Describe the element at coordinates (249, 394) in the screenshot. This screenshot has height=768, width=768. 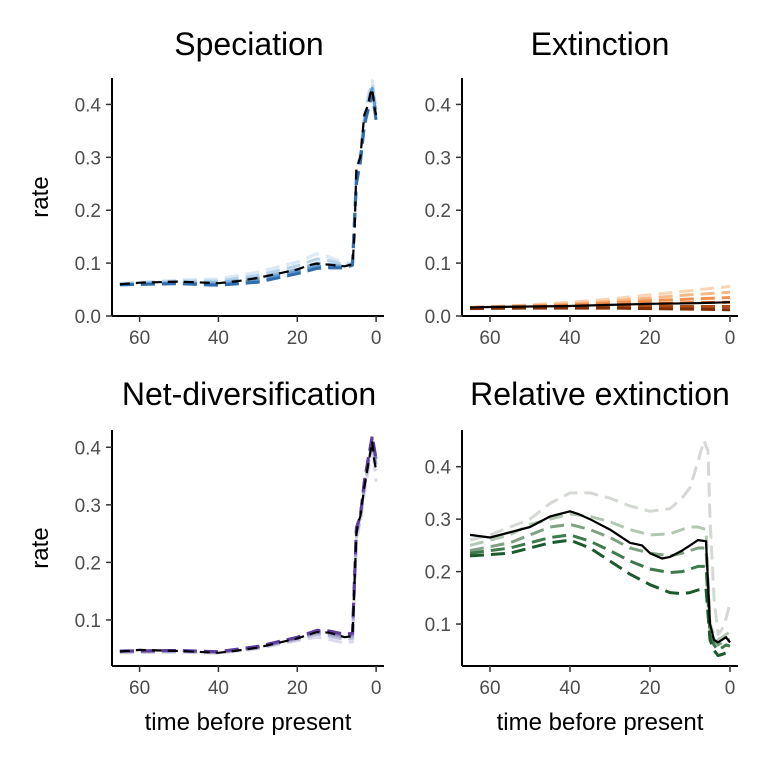
I see `panel-title: Net-diversification` at that location.